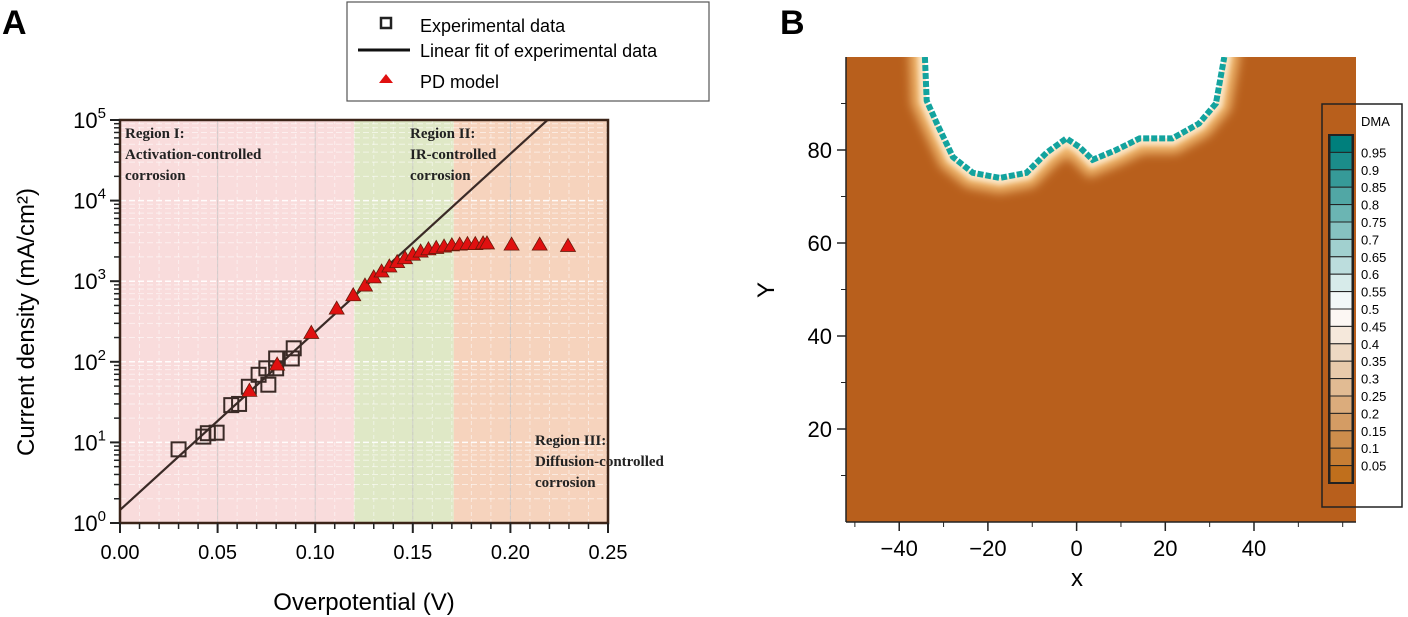 The width and height of the screenshot is (1408, 617). Describe the element at coordinates (1370, 344) in the screenshot. I see `colorbar-tick-label: 0.4` at that location.